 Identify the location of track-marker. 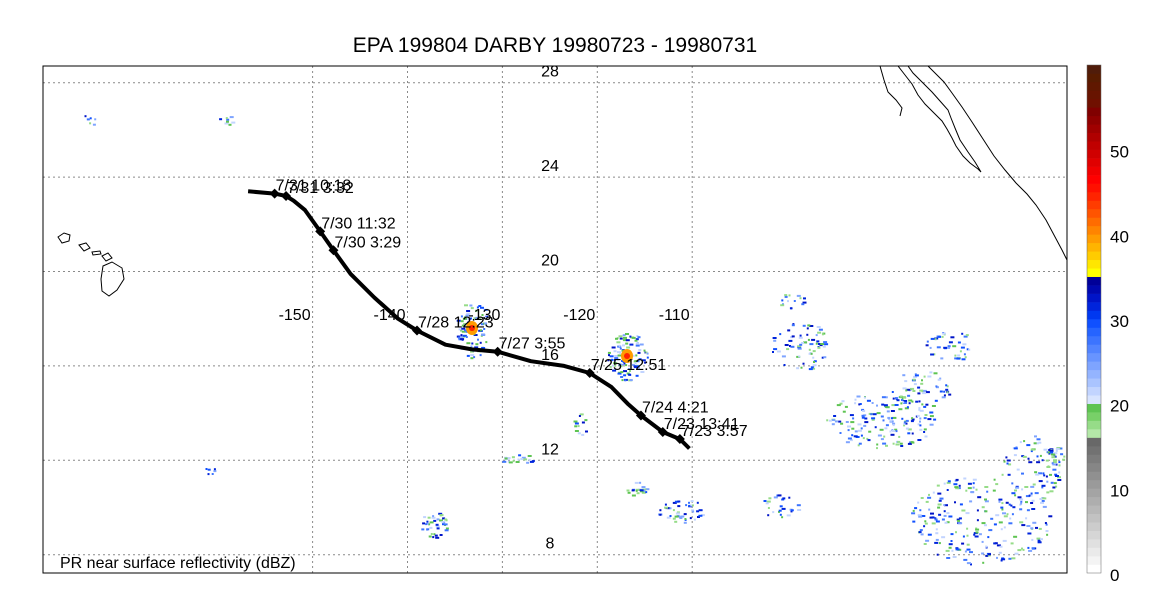
(274, 193).